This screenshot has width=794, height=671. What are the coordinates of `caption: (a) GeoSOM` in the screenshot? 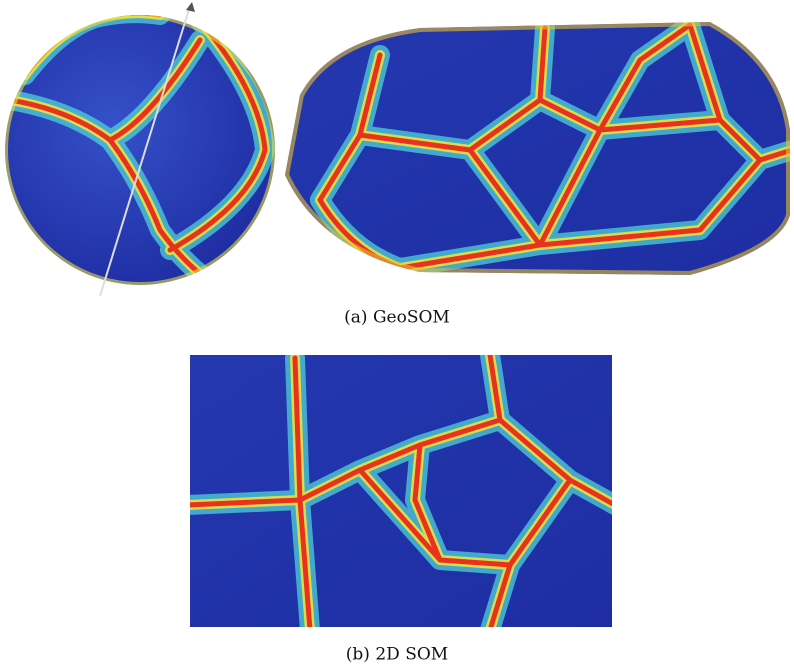 It's located at (397, 318).